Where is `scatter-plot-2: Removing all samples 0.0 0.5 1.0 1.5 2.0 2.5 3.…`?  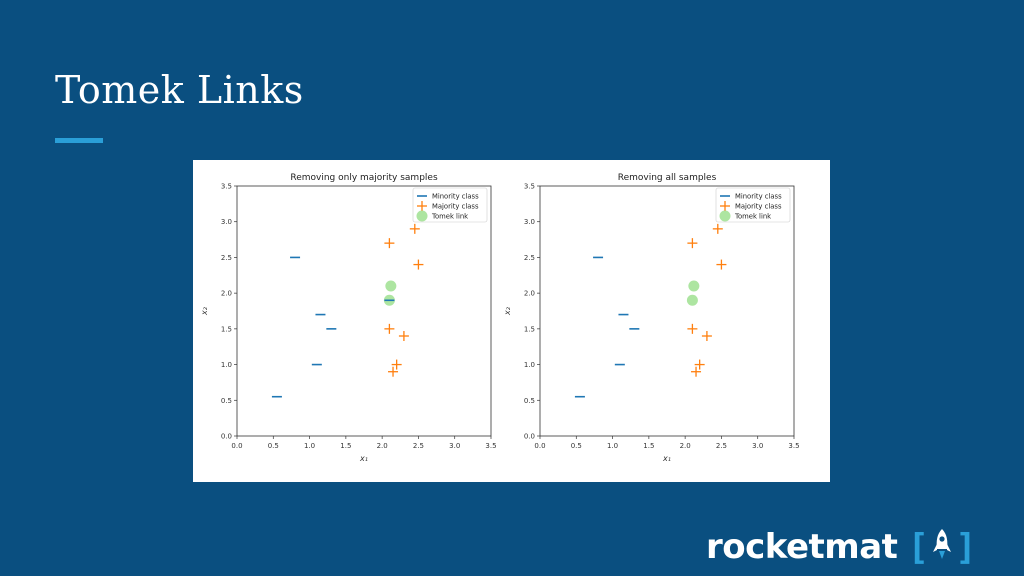 scatter-plot-2: Removing all samples 0.0 0.5 1.0 1.5 2.0 2.5 3.… is located at coordinates (651, 318).